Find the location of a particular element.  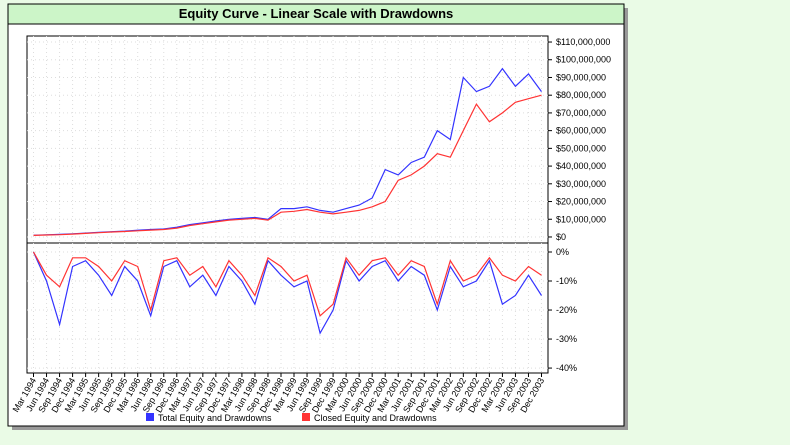

y-tick-label: $100,000,000 is located at coordinates (583, 60).